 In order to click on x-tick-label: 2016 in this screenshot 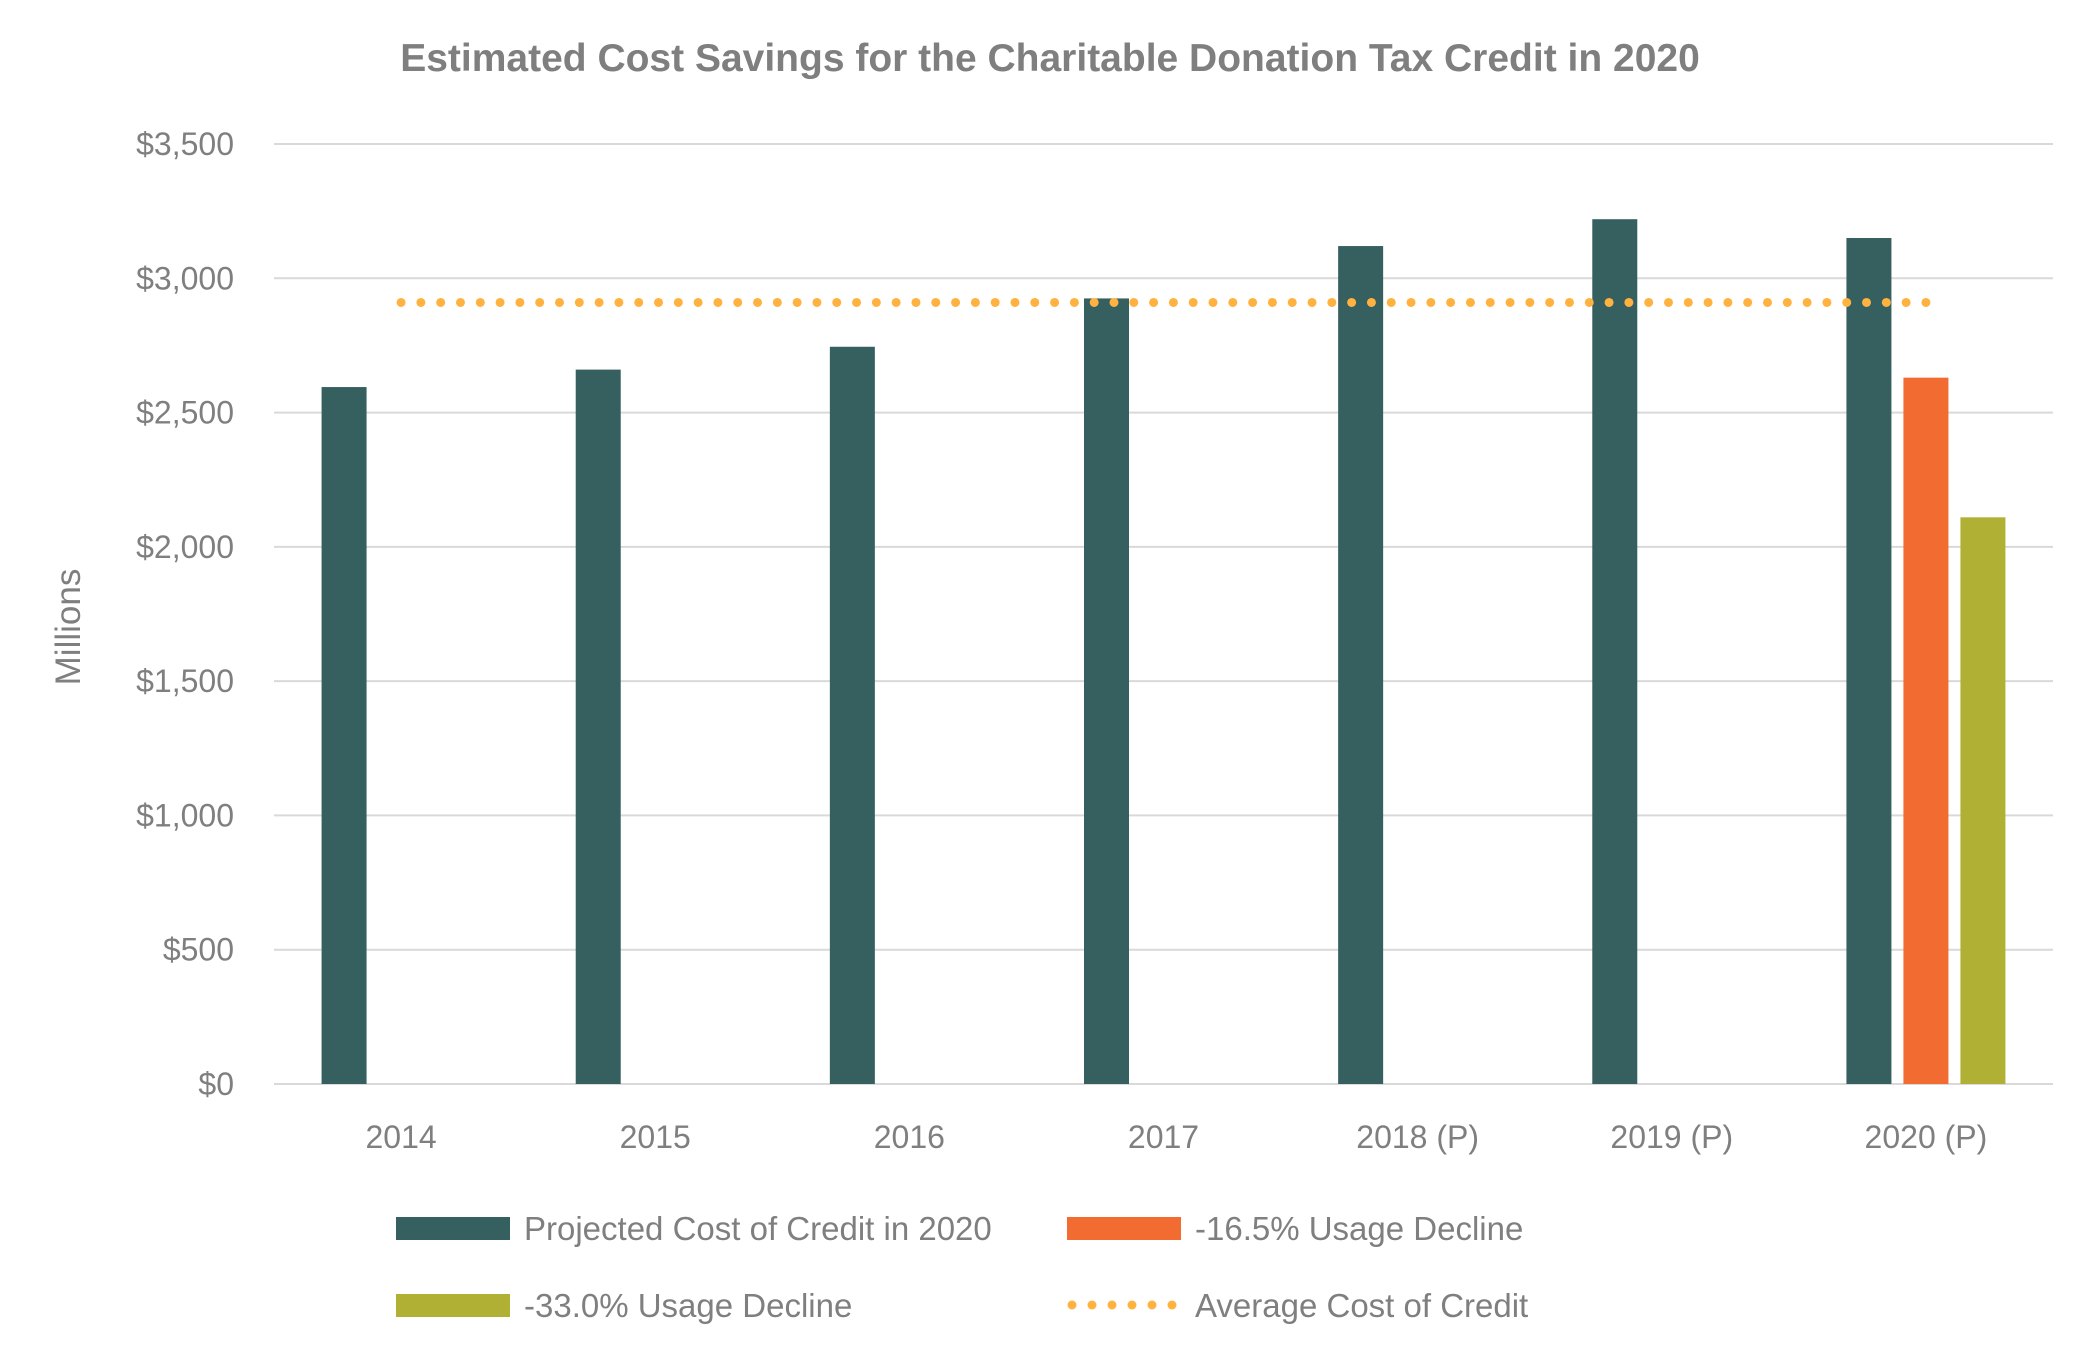, I will do `click(909, 1137)`.